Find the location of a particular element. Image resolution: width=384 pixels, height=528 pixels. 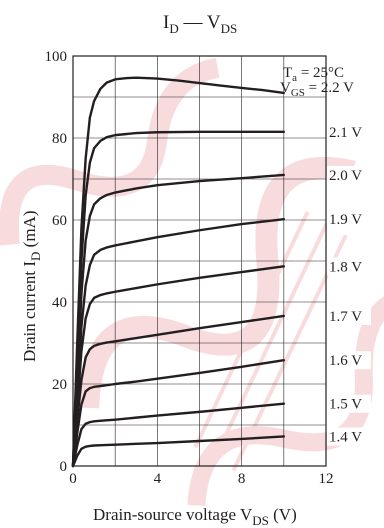

y-tick-label: 20 is located at coordinates (59, 385).